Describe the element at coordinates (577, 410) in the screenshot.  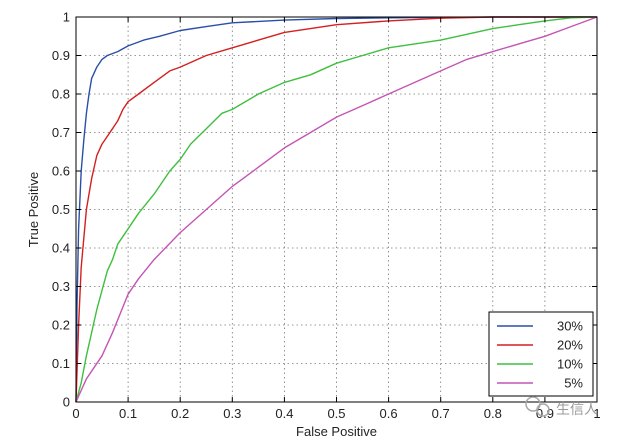
I see `watermark-text: 生信人` at that location.